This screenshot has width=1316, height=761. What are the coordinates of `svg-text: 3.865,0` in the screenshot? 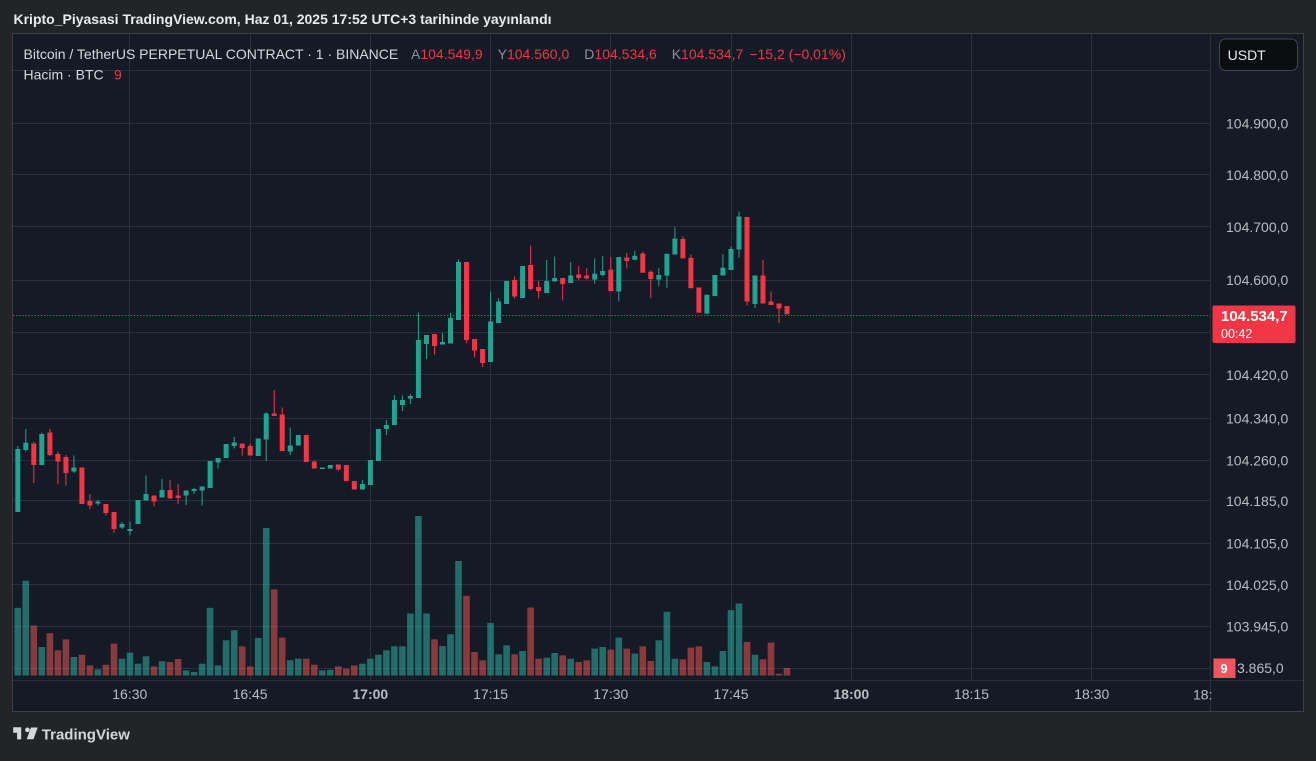 It's located at (1260, 668).